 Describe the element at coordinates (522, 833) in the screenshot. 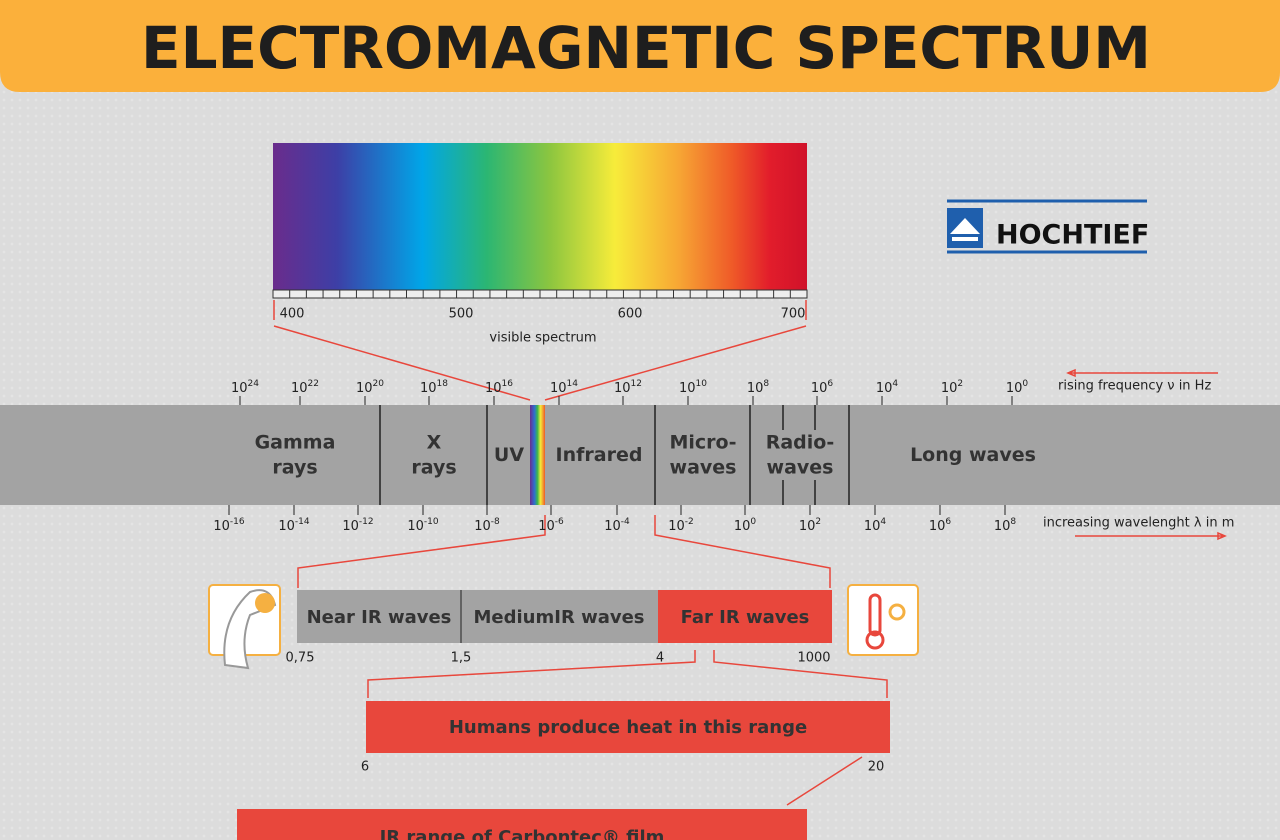

I see `carbontec-label: IR range of Carbontec® film` at that location.